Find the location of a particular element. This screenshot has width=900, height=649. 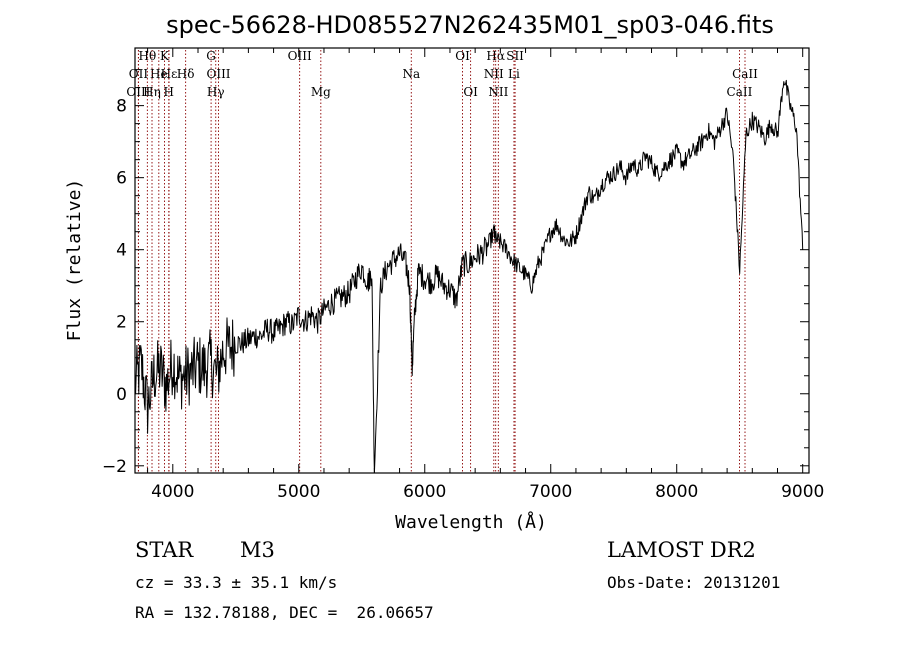

y-tick-label-4: 6 is located at coordinates (121, 179).